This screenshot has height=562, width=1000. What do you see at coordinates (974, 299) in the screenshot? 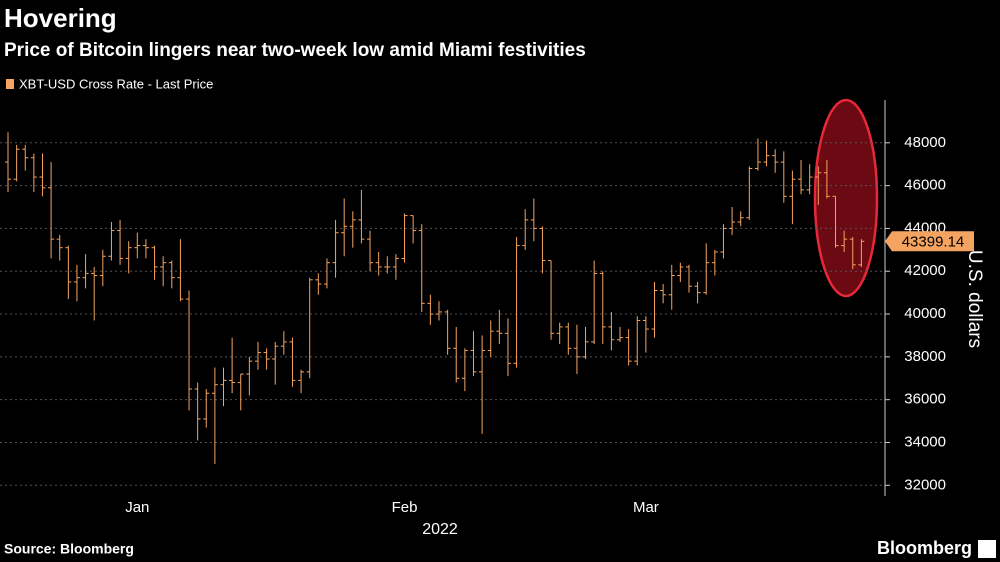
I see `y-axis-label: U.S. dollars` at bounding box center [974, 299].